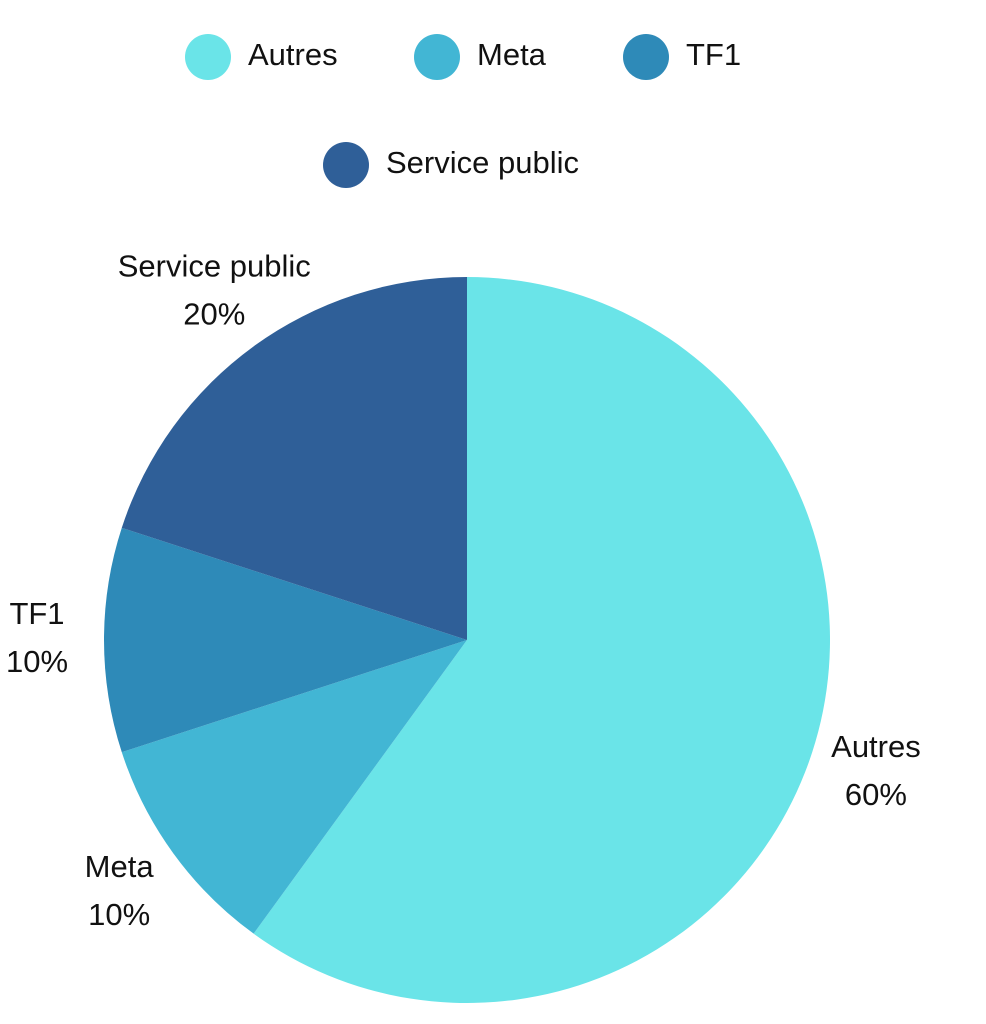 This screenshot has width=986, height=1024. What do you see at coordinates (293, 54) in the screenshot?
I see `legend-label: Autres` at bounding box center [293, 54].